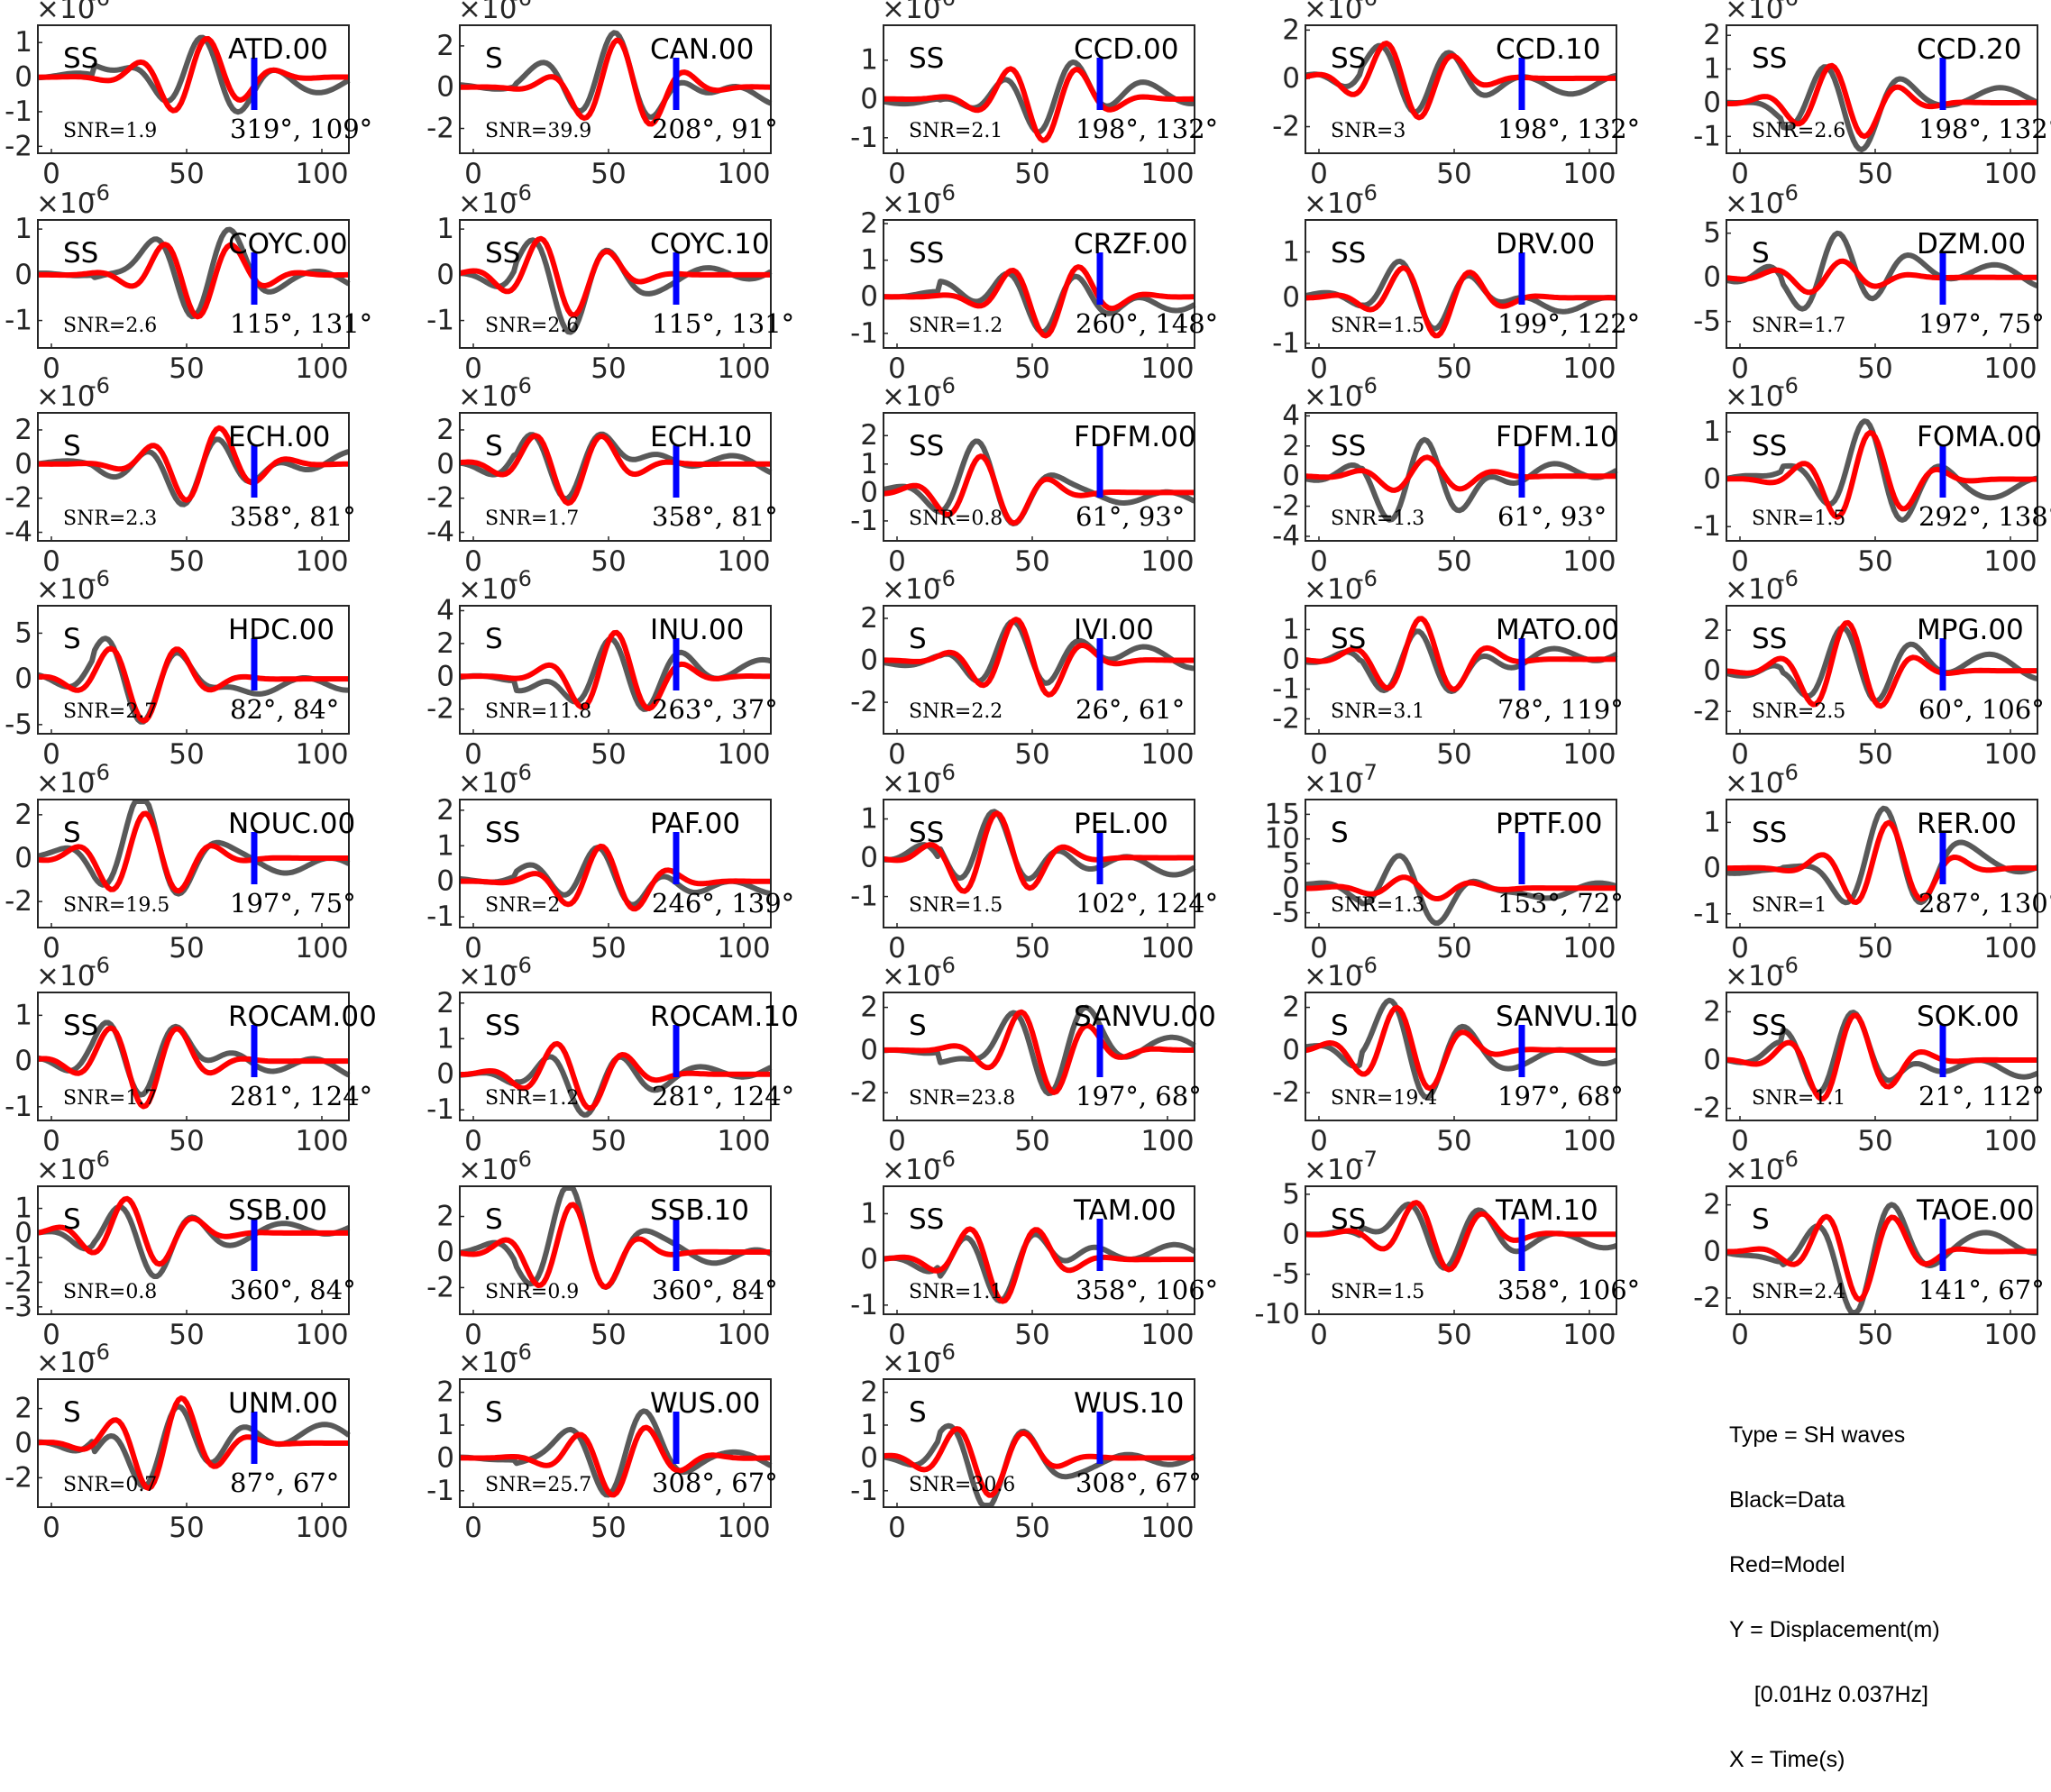 This screenshot has width=2051, height=1792. What do you see at coordinates (440, 533) in the screenshot?
I see `y-tick-label: -4` at bounding box center [440, 533].